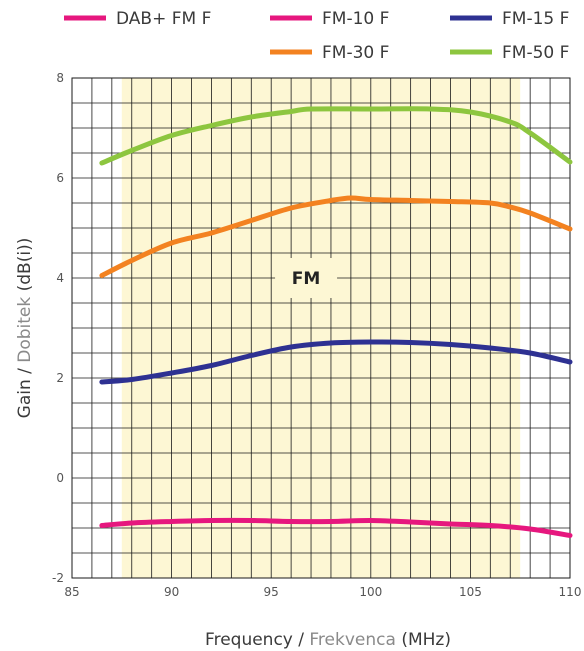 The image size is (584, 651). What do you see at coordinates (60, 178) in the screenshot?
I see `y-tick-label: 6` at bounding box center [60, 178].